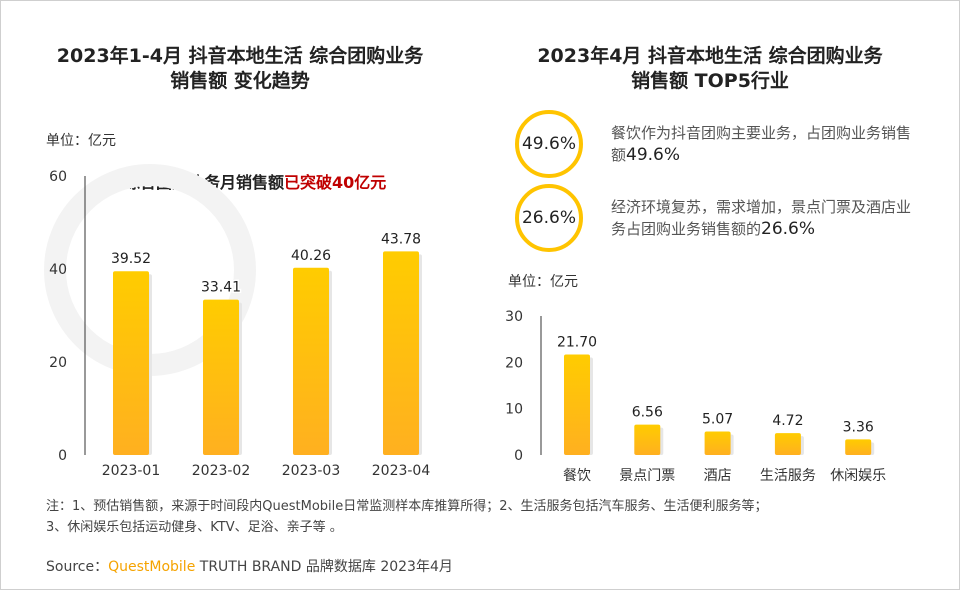 The height and width of the screenshot is (590, 960). I want to click on data-label: 39.52, so click(131, 259).